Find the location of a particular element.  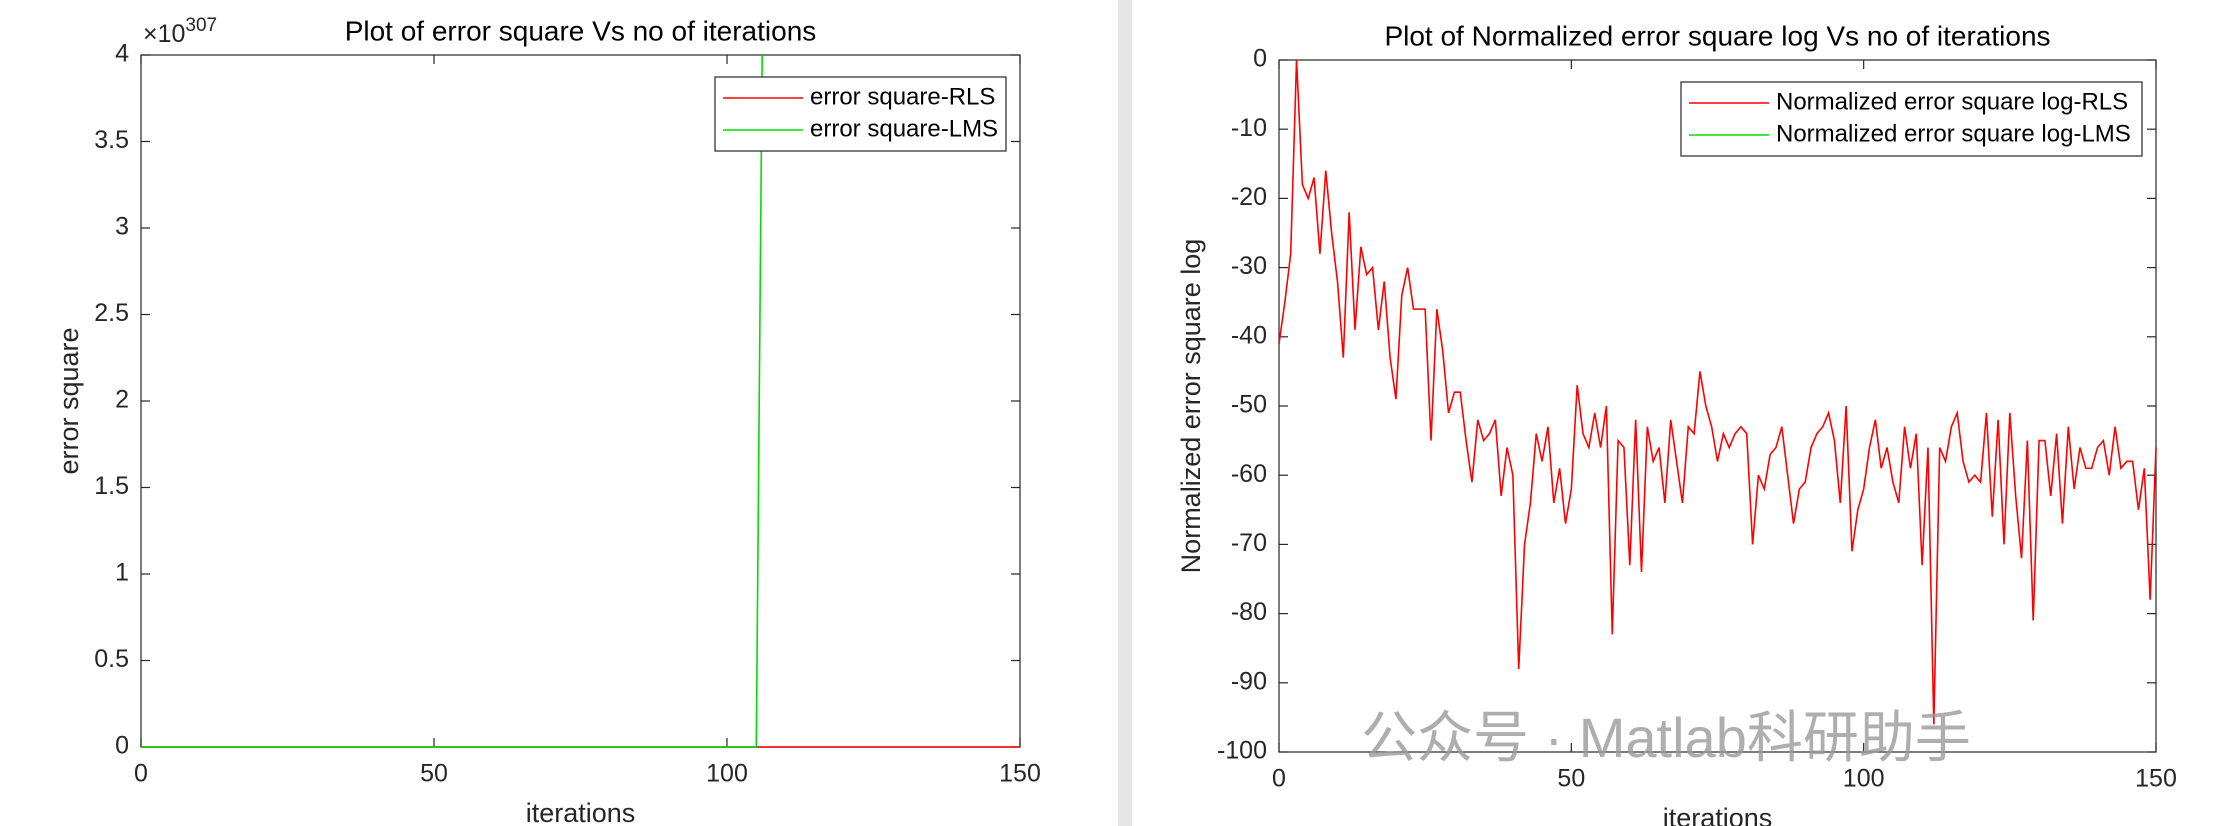

y-axis-label: Normalized error square log is located at coordinates (1191, 406).